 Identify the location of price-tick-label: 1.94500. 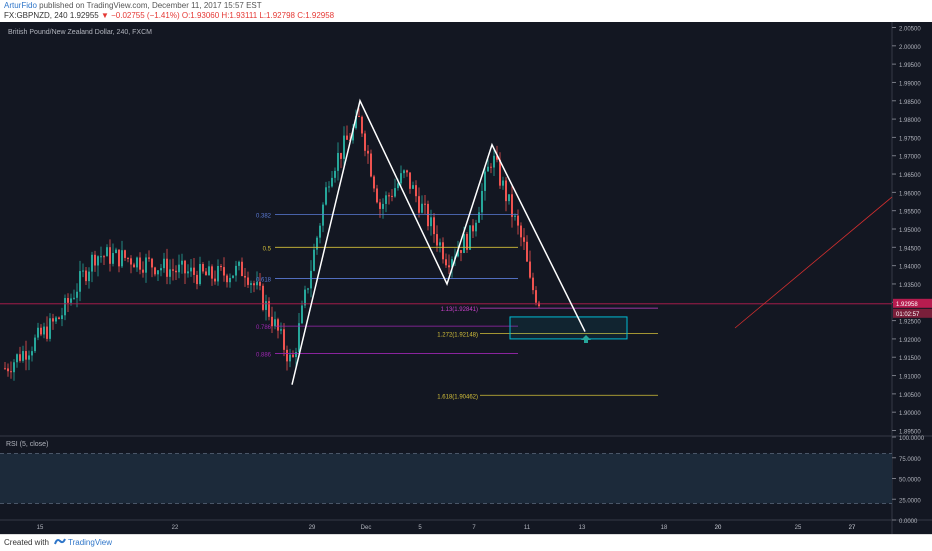
(910, 249).